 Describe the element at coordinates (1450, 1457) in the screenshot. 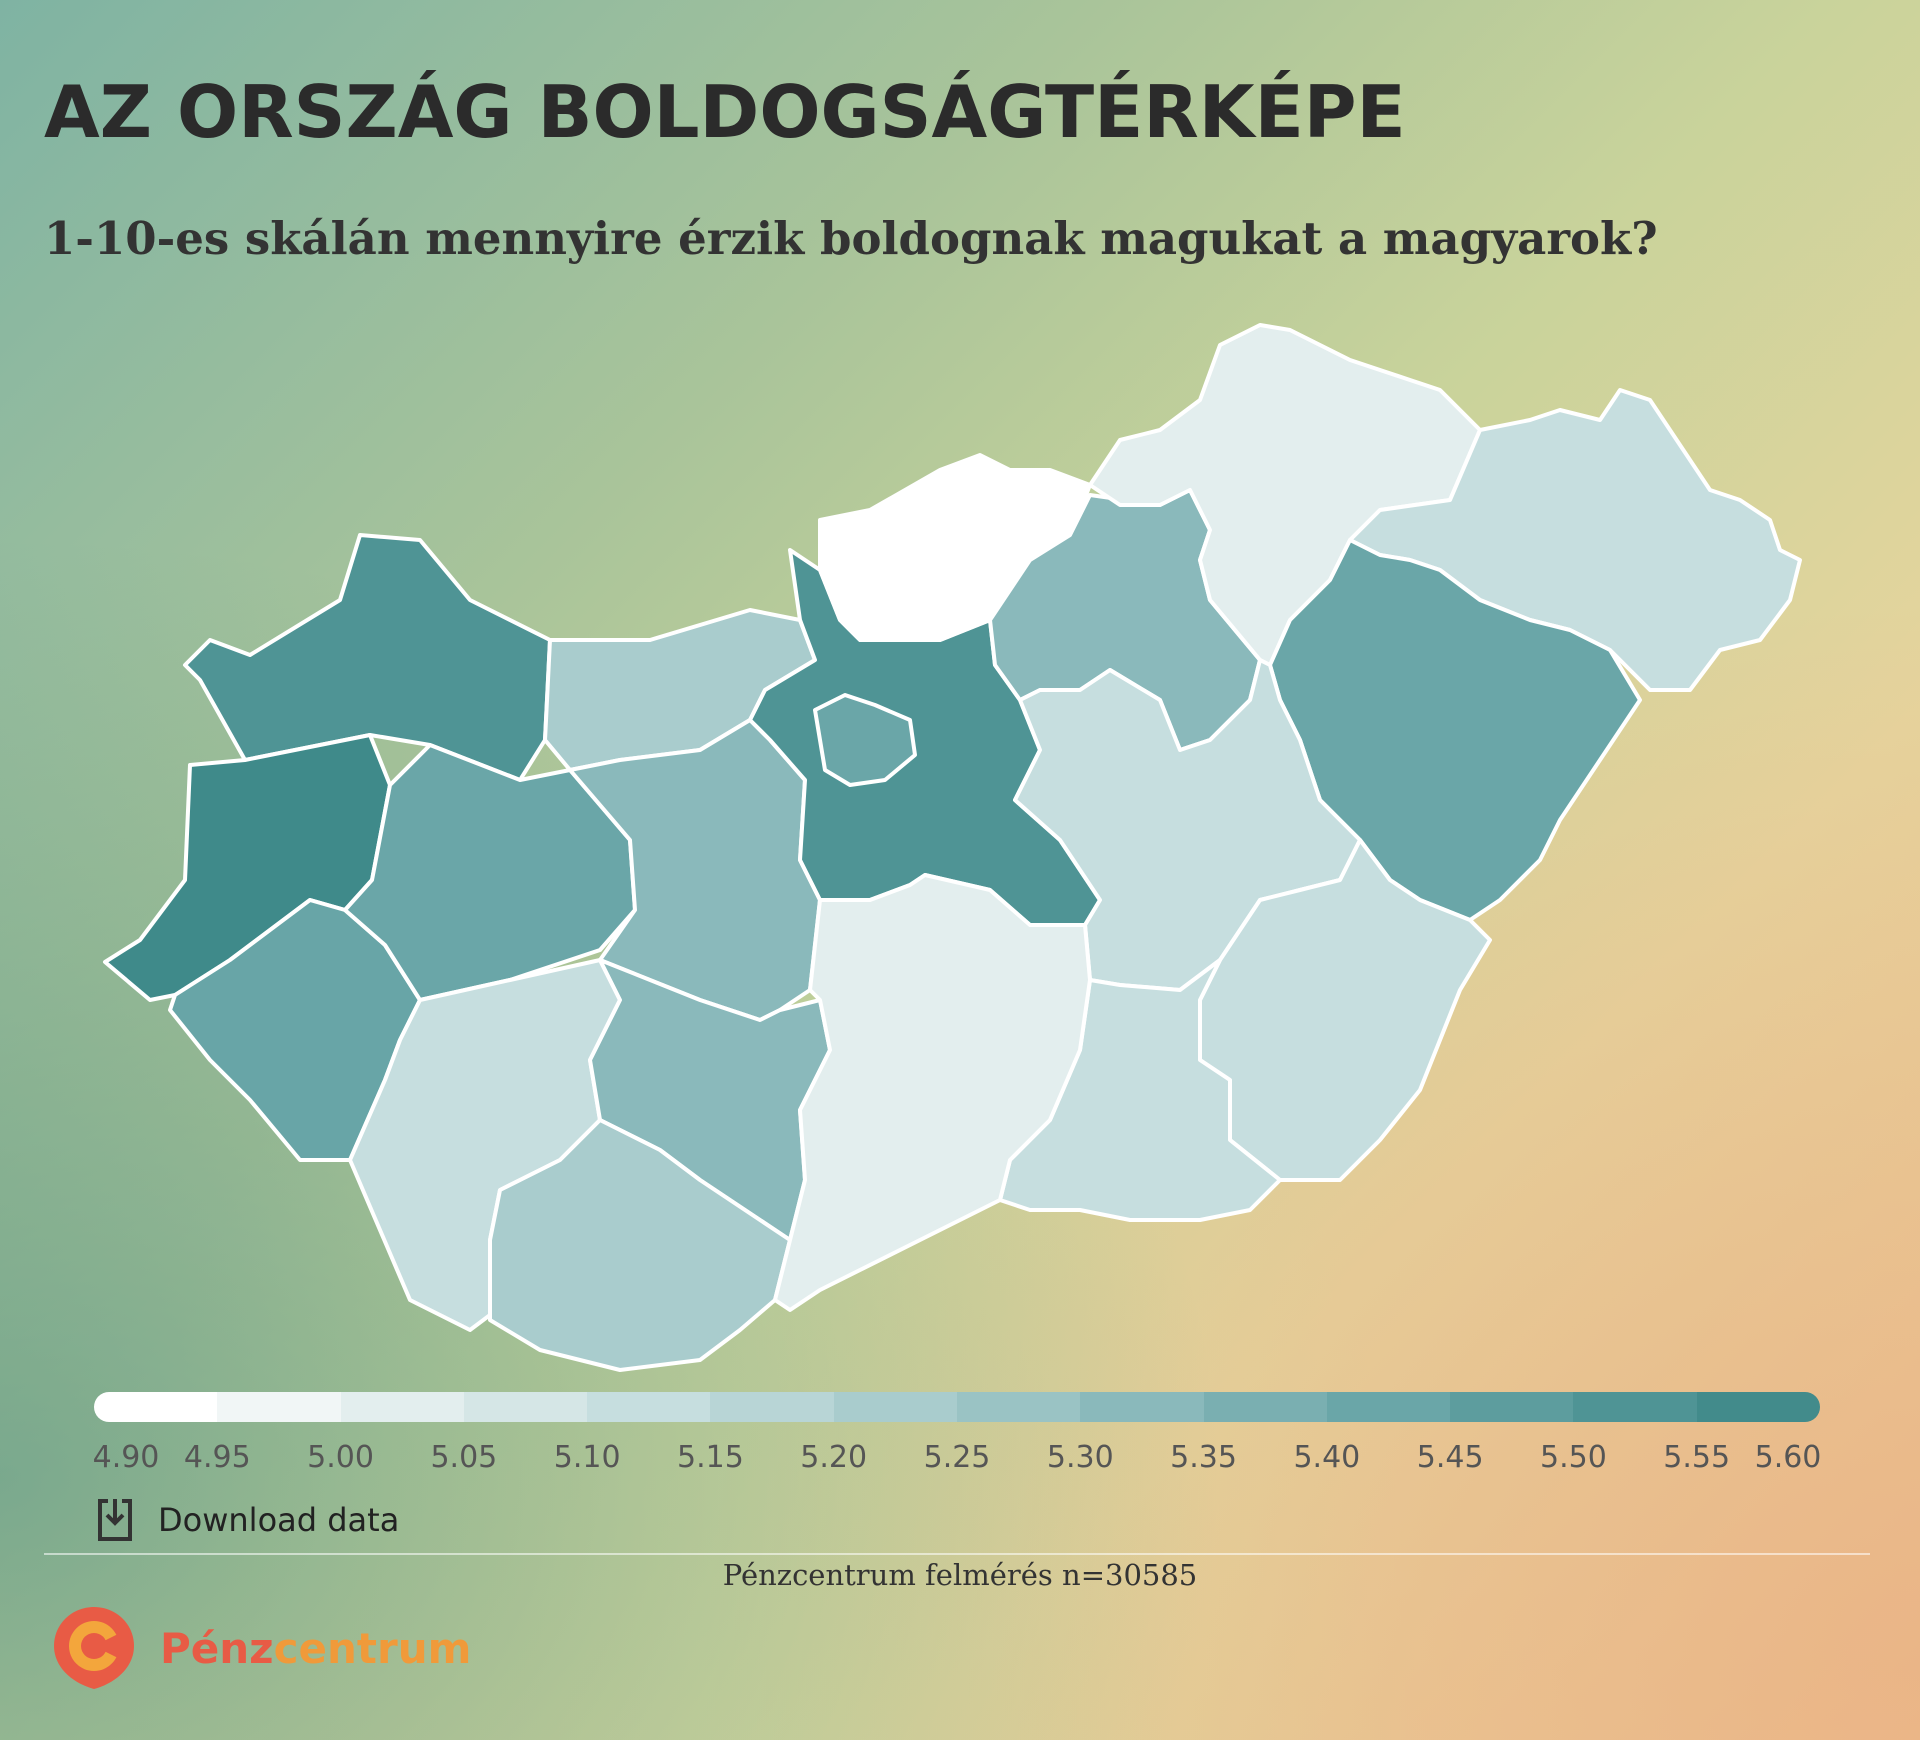

I see `legend-label: 5.45` at that location.